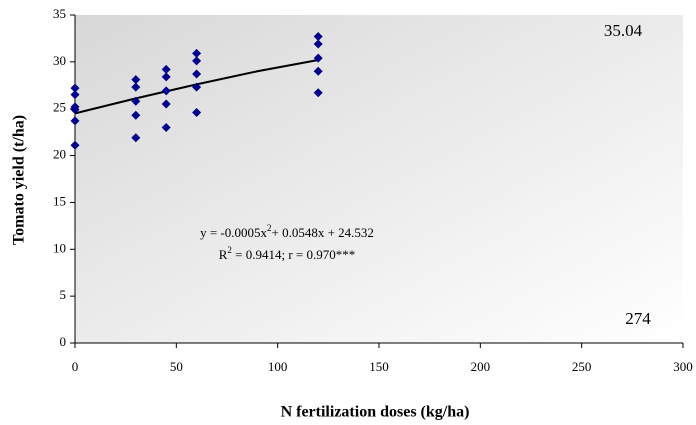 The image size is (696, 425). I want to click on x-tick-label: 0, so click(75, 366).